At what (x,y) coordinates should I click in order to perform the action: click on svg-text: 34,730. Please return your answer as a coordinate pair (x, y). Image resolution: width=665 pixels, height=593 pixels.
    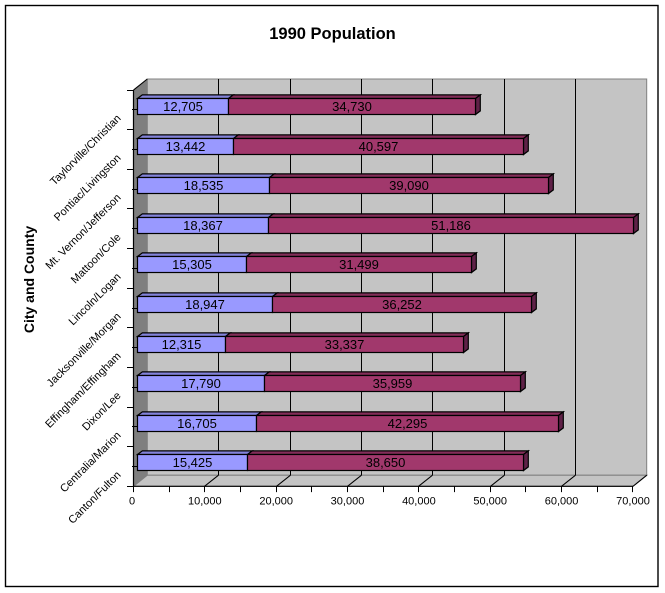
    Looking at the image, I should click on (352, 106).